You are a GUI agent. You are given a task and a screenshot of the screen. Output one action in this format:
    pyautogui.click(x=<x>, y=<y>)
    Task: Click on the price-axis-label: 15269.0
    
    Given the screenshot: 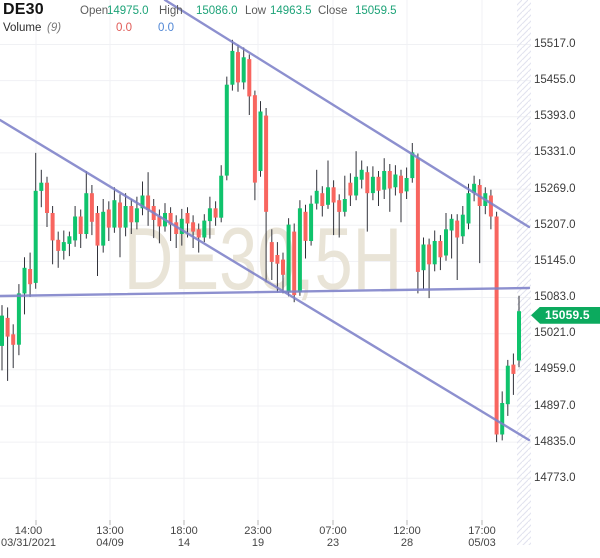 What is the action you would take?
    pyautogui.click(x=555, y=188)
    